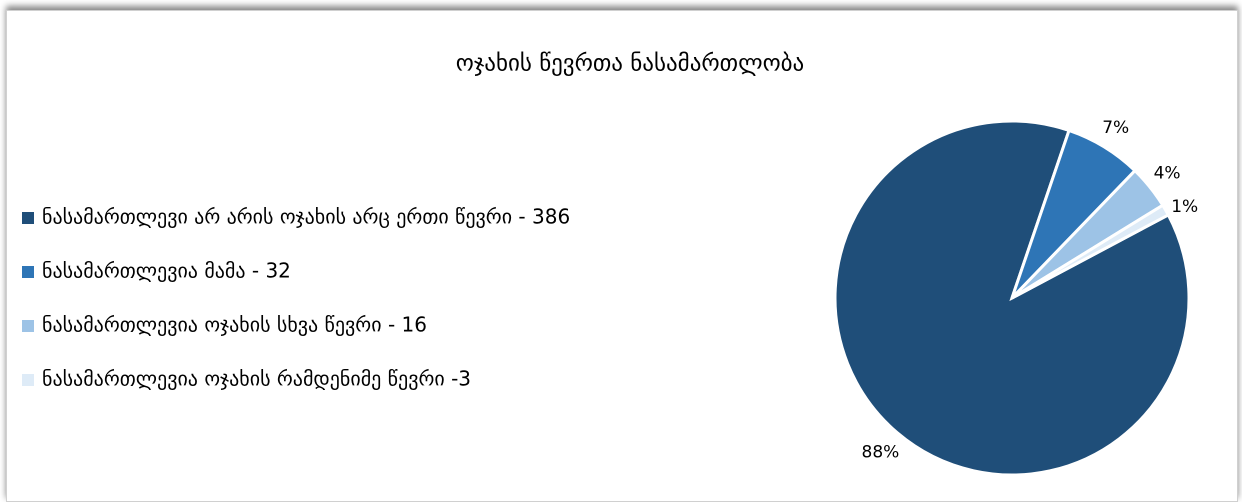  I want to click on data-label: 4%, so click(1167, 173).